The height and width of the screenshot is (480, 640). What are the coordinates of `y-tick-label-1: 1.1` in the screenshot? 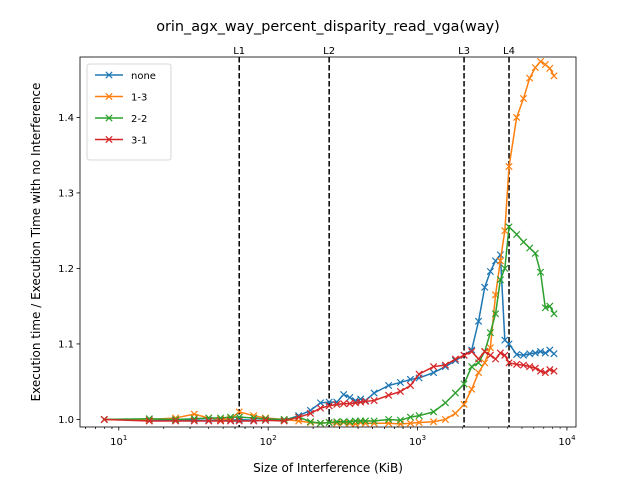 It's located at (66, 344).